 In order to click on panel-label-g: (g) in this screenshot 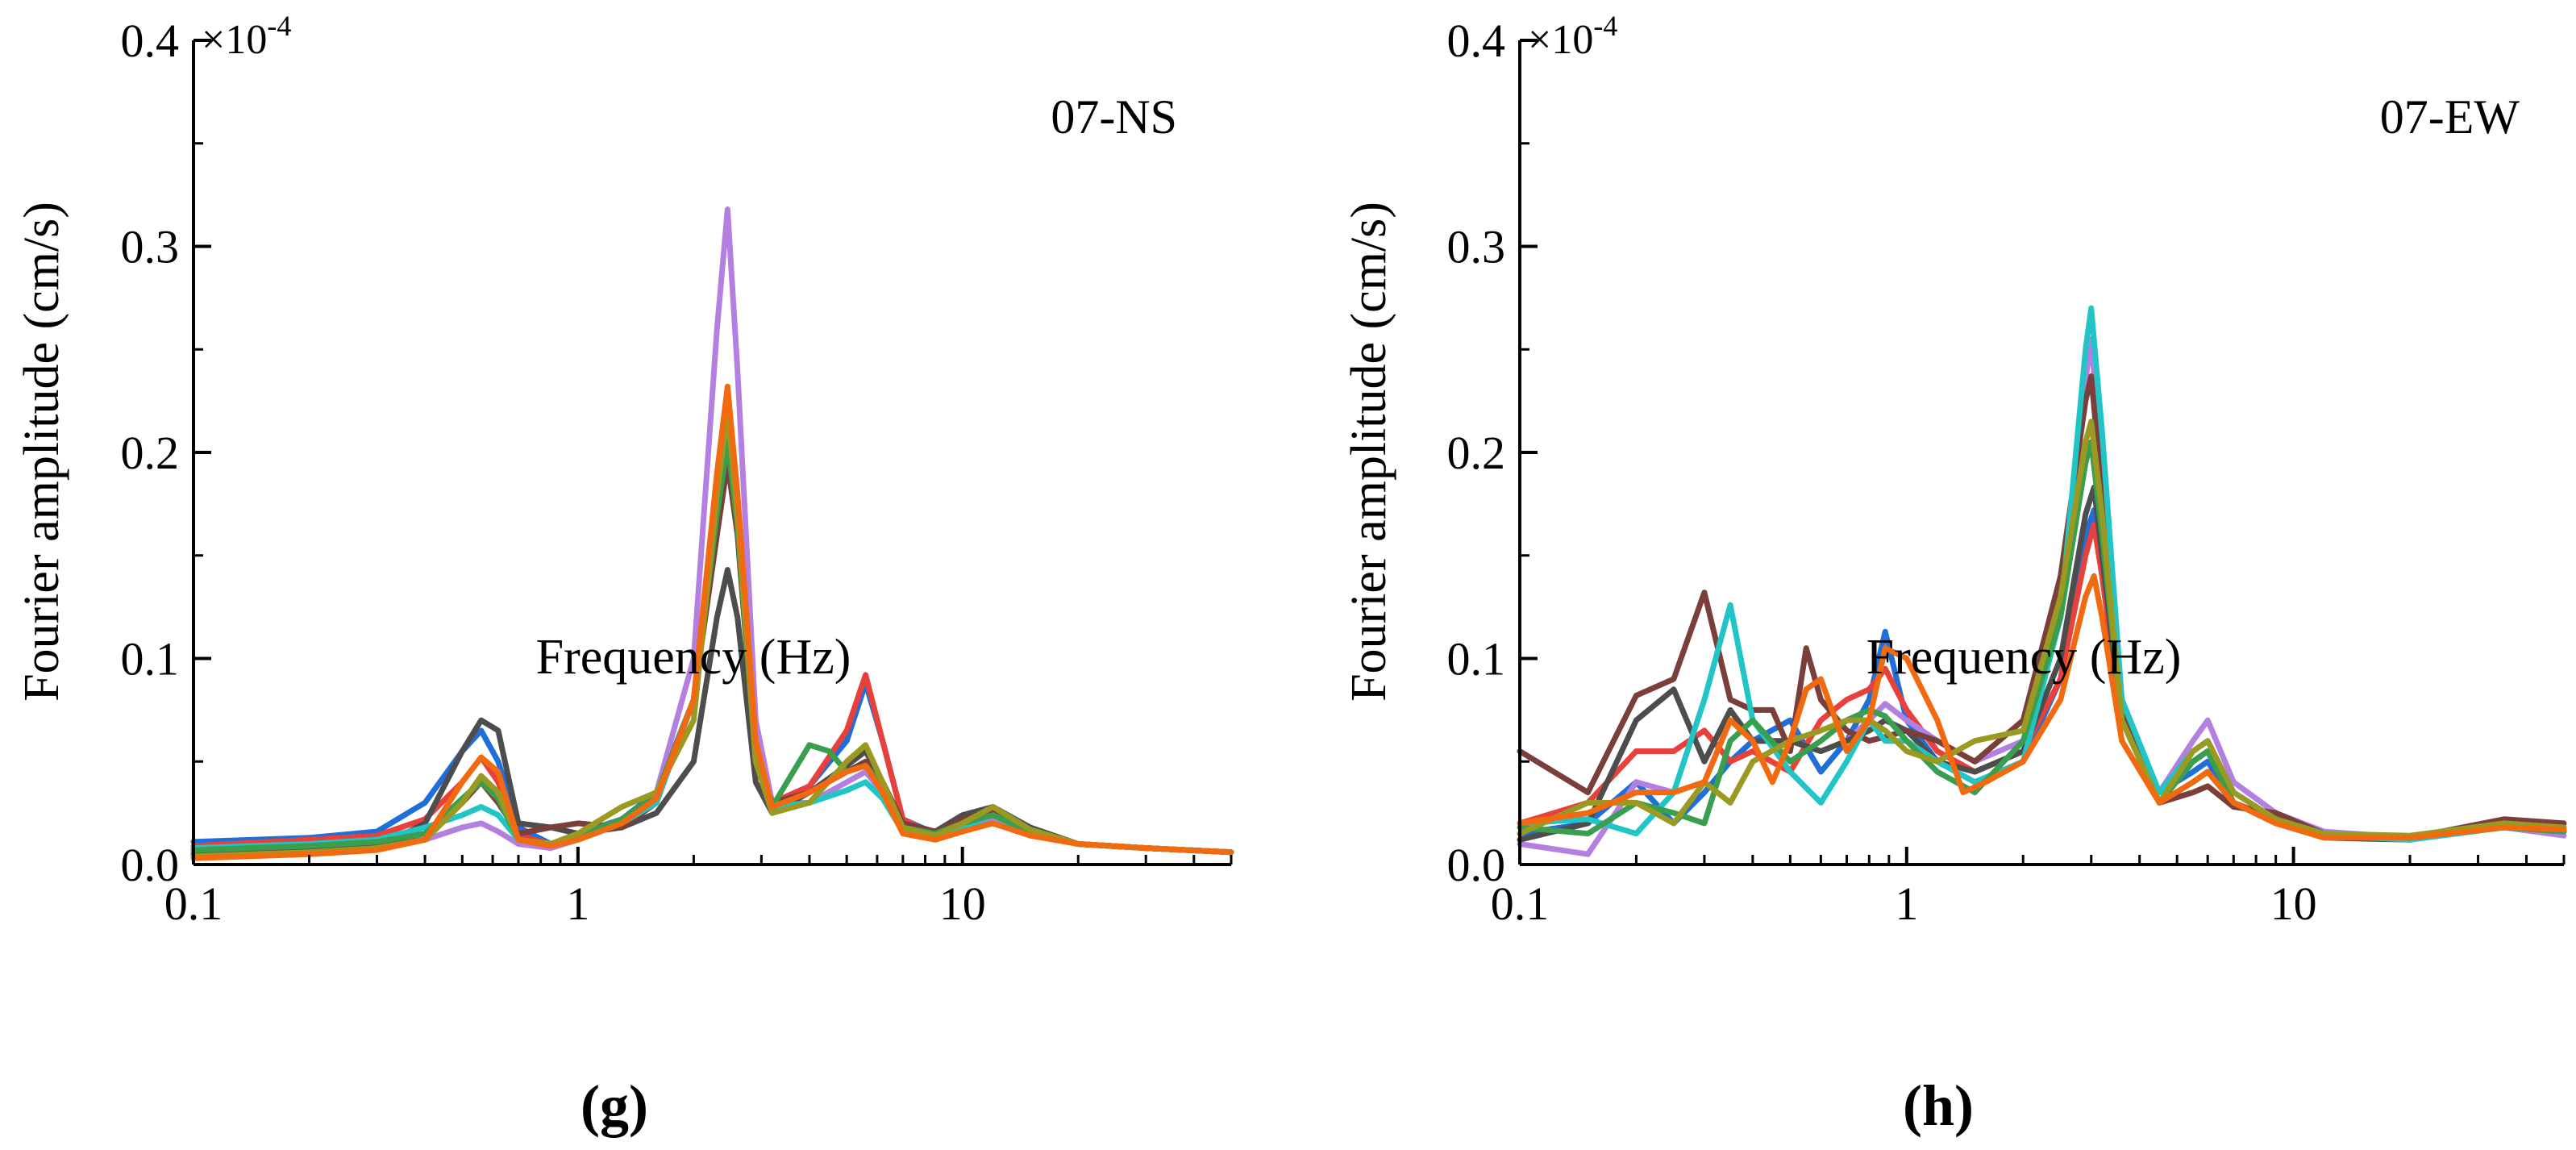, I will do `click(614, 1105)`.